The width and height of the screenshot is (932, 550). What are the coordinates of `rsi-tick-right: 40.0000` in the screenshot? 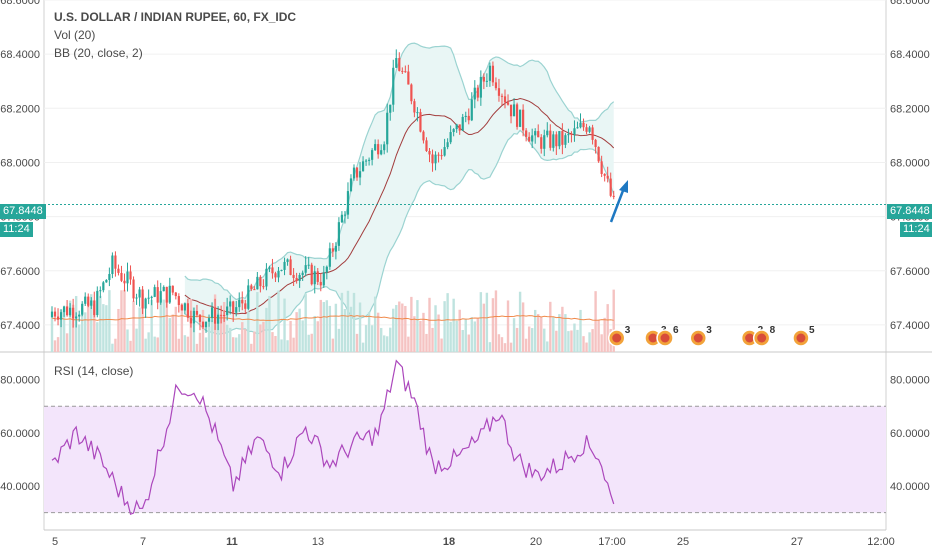 It's located at (910, 487).